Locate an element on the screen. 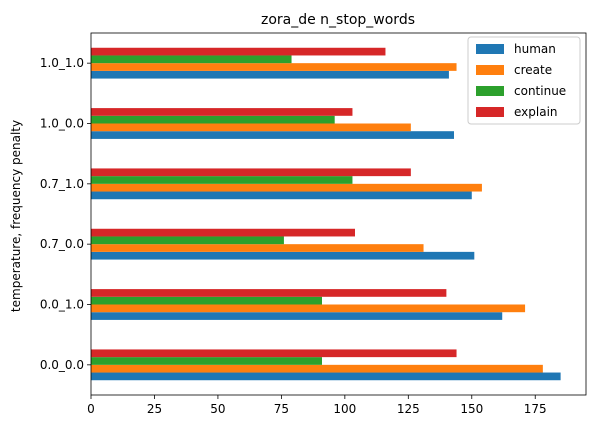  legend-swatch-human is located at coordinates (490, 49).